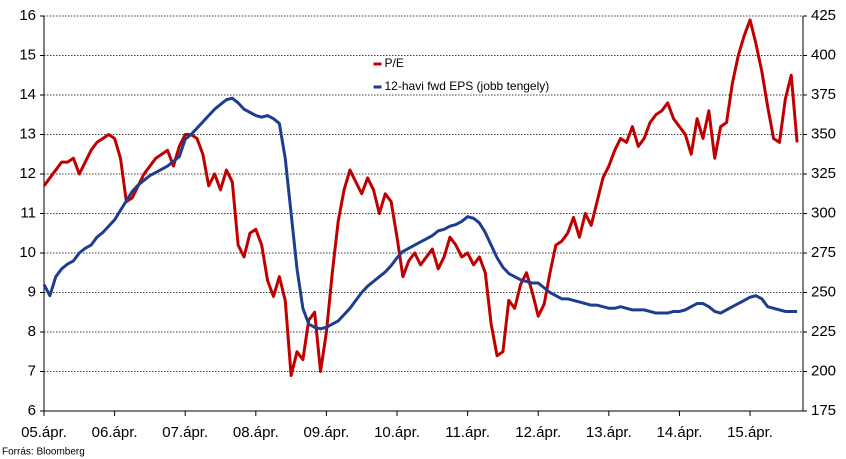 This screenshot has height=459, width=846. What do you see at coordinates (185, 432) in the screenshot?
I see `x-tick-label: 07.ápr.` at bounding box center [185, 432].